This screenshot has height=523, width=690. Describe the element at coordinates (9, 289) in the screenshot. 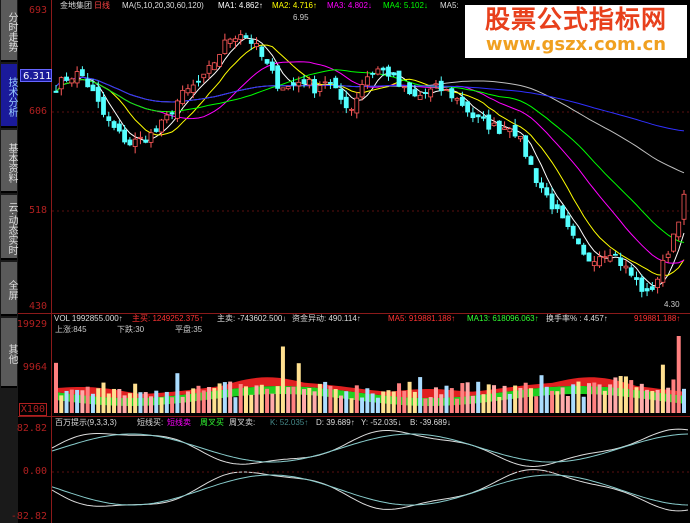

I see `sidebar-tab: 全屏` at that location.